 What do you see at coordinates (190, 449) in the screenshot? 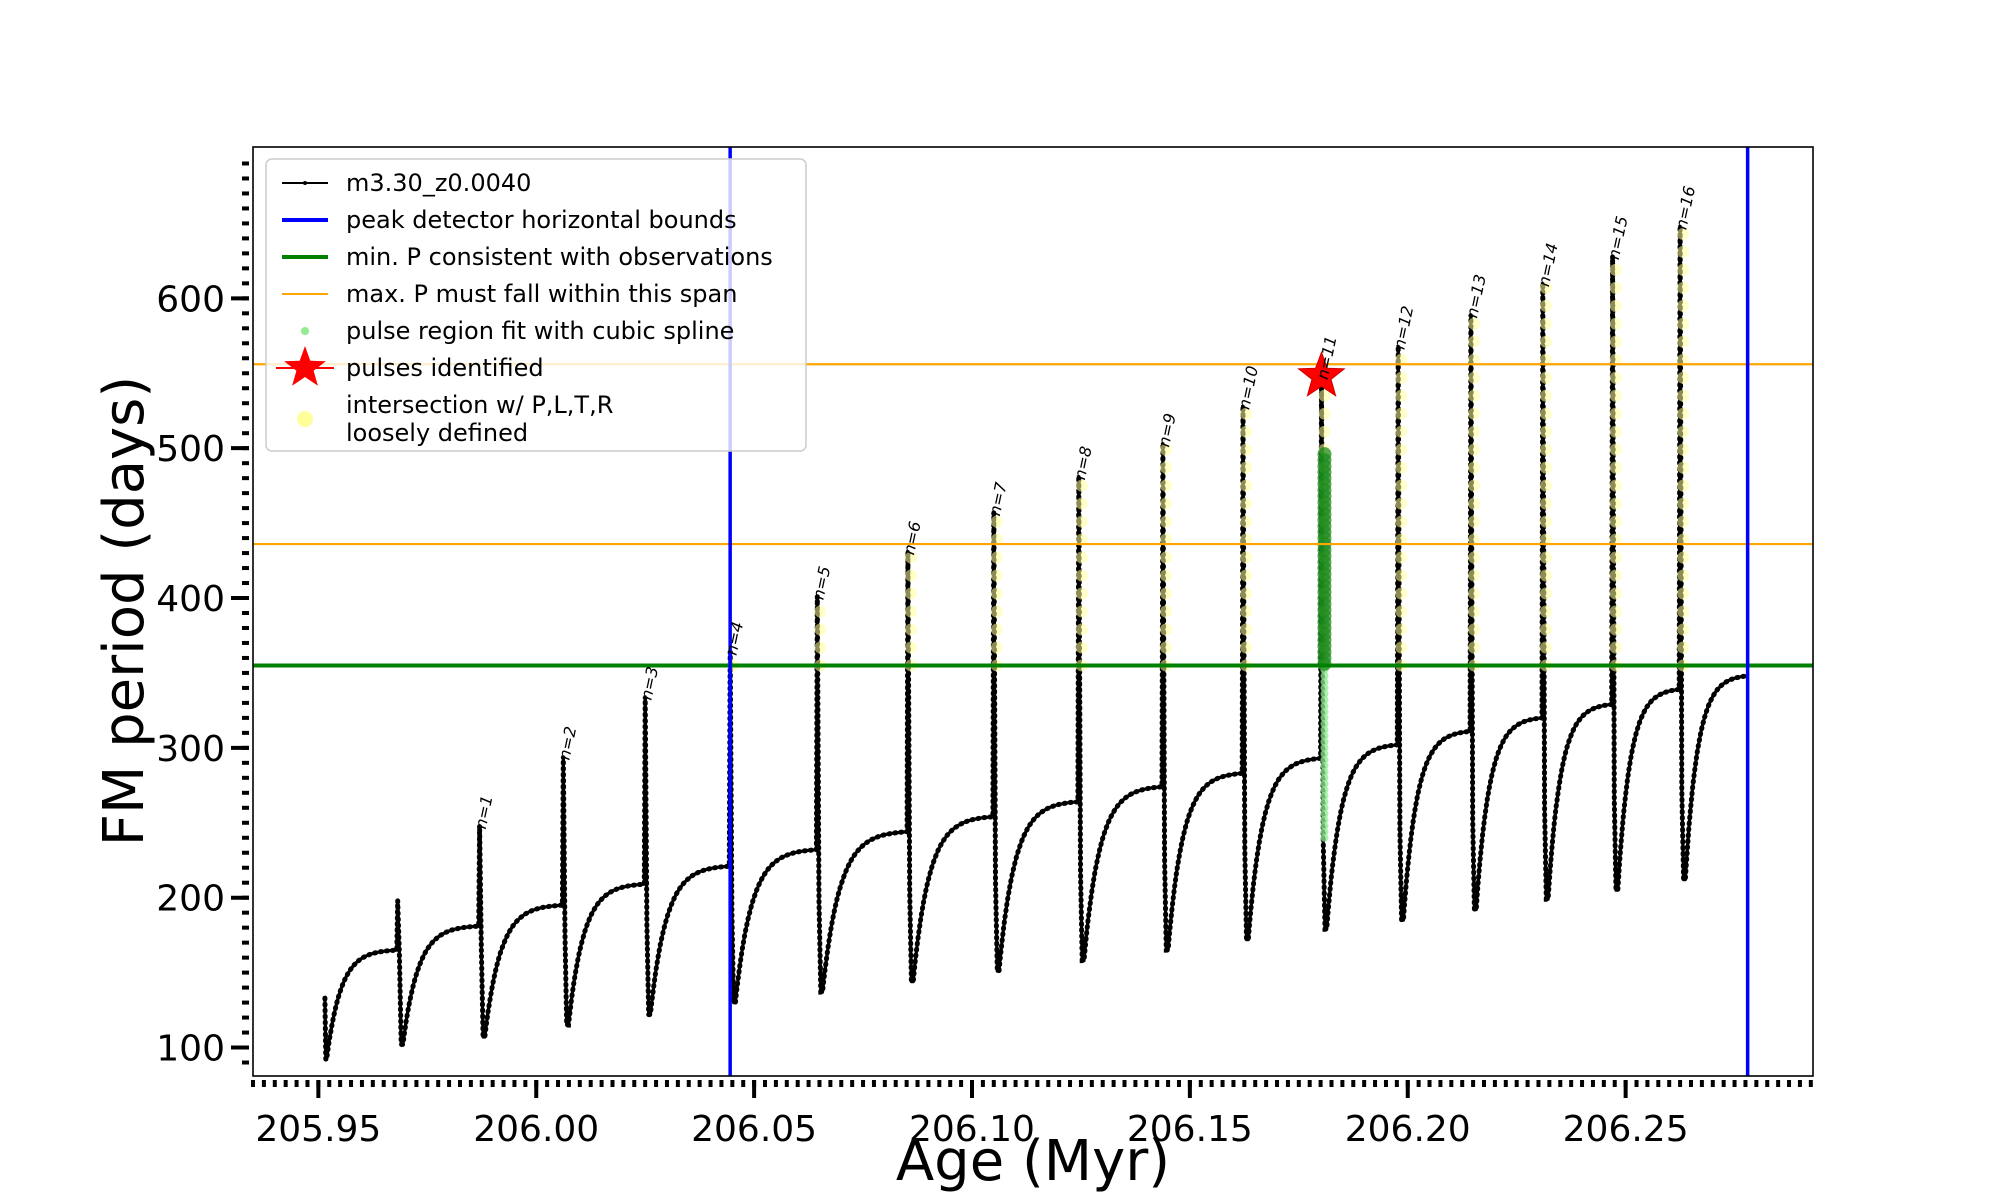
I see `y-tick-label: 500` at bounding box center [190, 449].